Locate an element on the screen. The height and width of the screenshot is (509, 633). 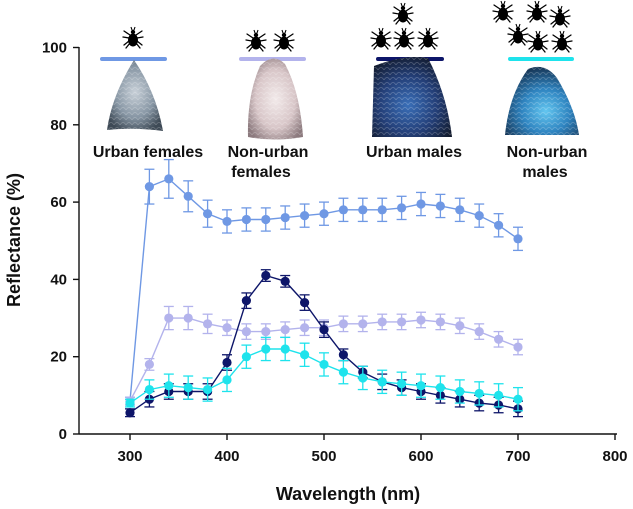
y-tick-label: 40 is located at coordinates (58, 279).